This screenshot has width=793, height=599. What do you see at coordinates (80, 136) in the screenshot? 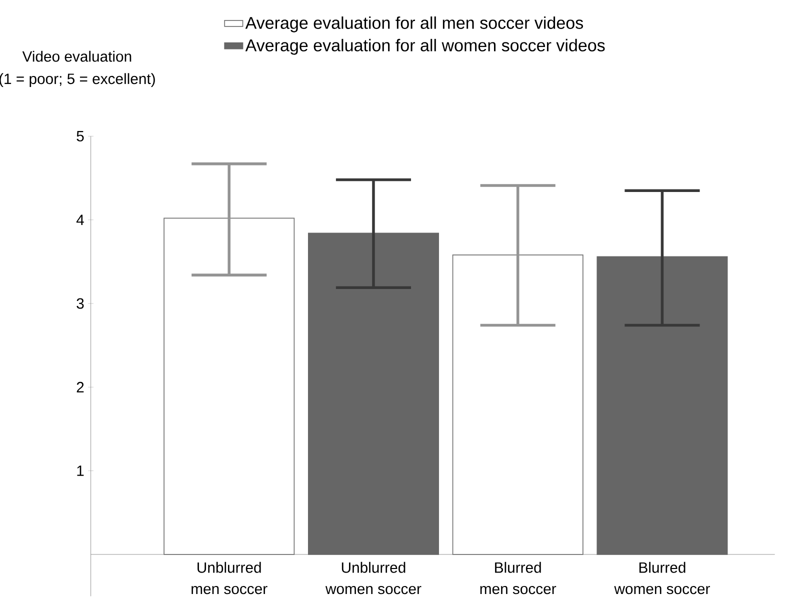
I see `y-tick-label: 5` at bounding box center [80, 136].